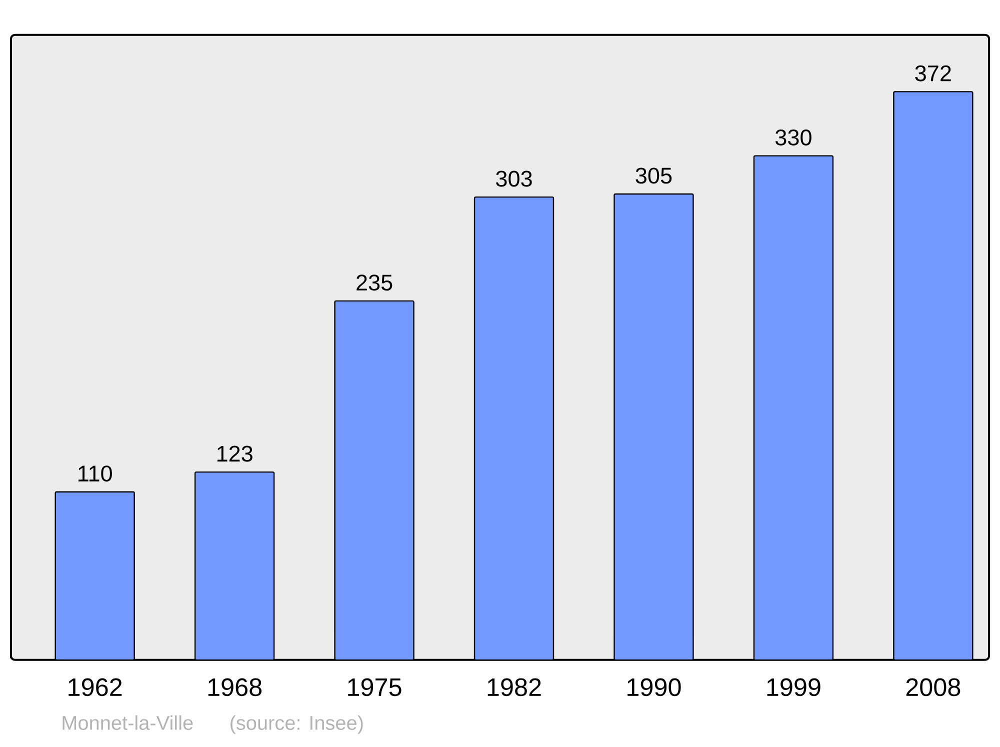  I want to click on x-tick-label: 1962, so click(95, 687).